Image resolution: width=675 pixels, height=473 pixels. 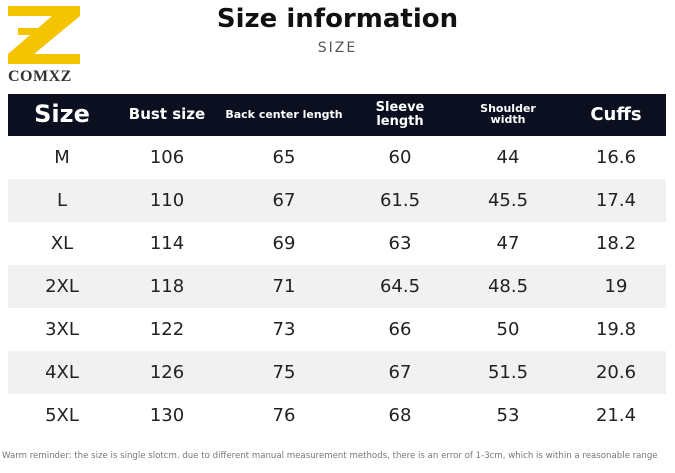 What do you see at coordinates (337, 48) in the screenshot?
I see `subtitle: SIZE` at bounding box center [337, 48].